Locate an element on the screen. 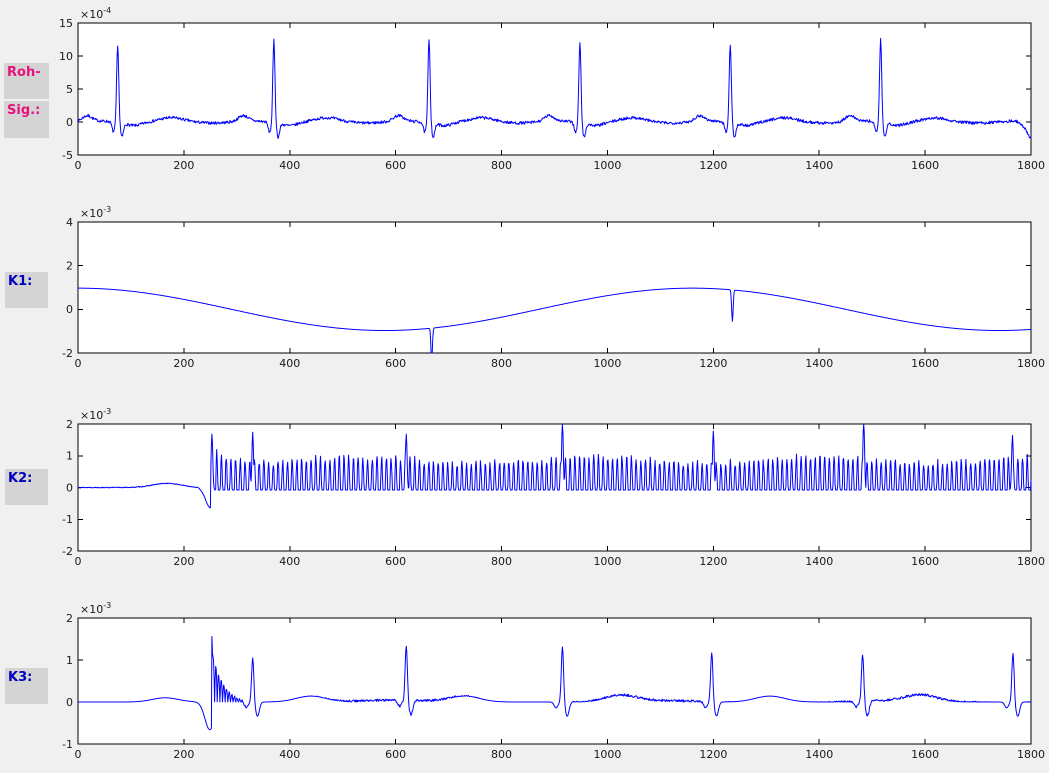 The image size is (1049, 773). y-tick-label: 10 is located at coordinates (66, 56).